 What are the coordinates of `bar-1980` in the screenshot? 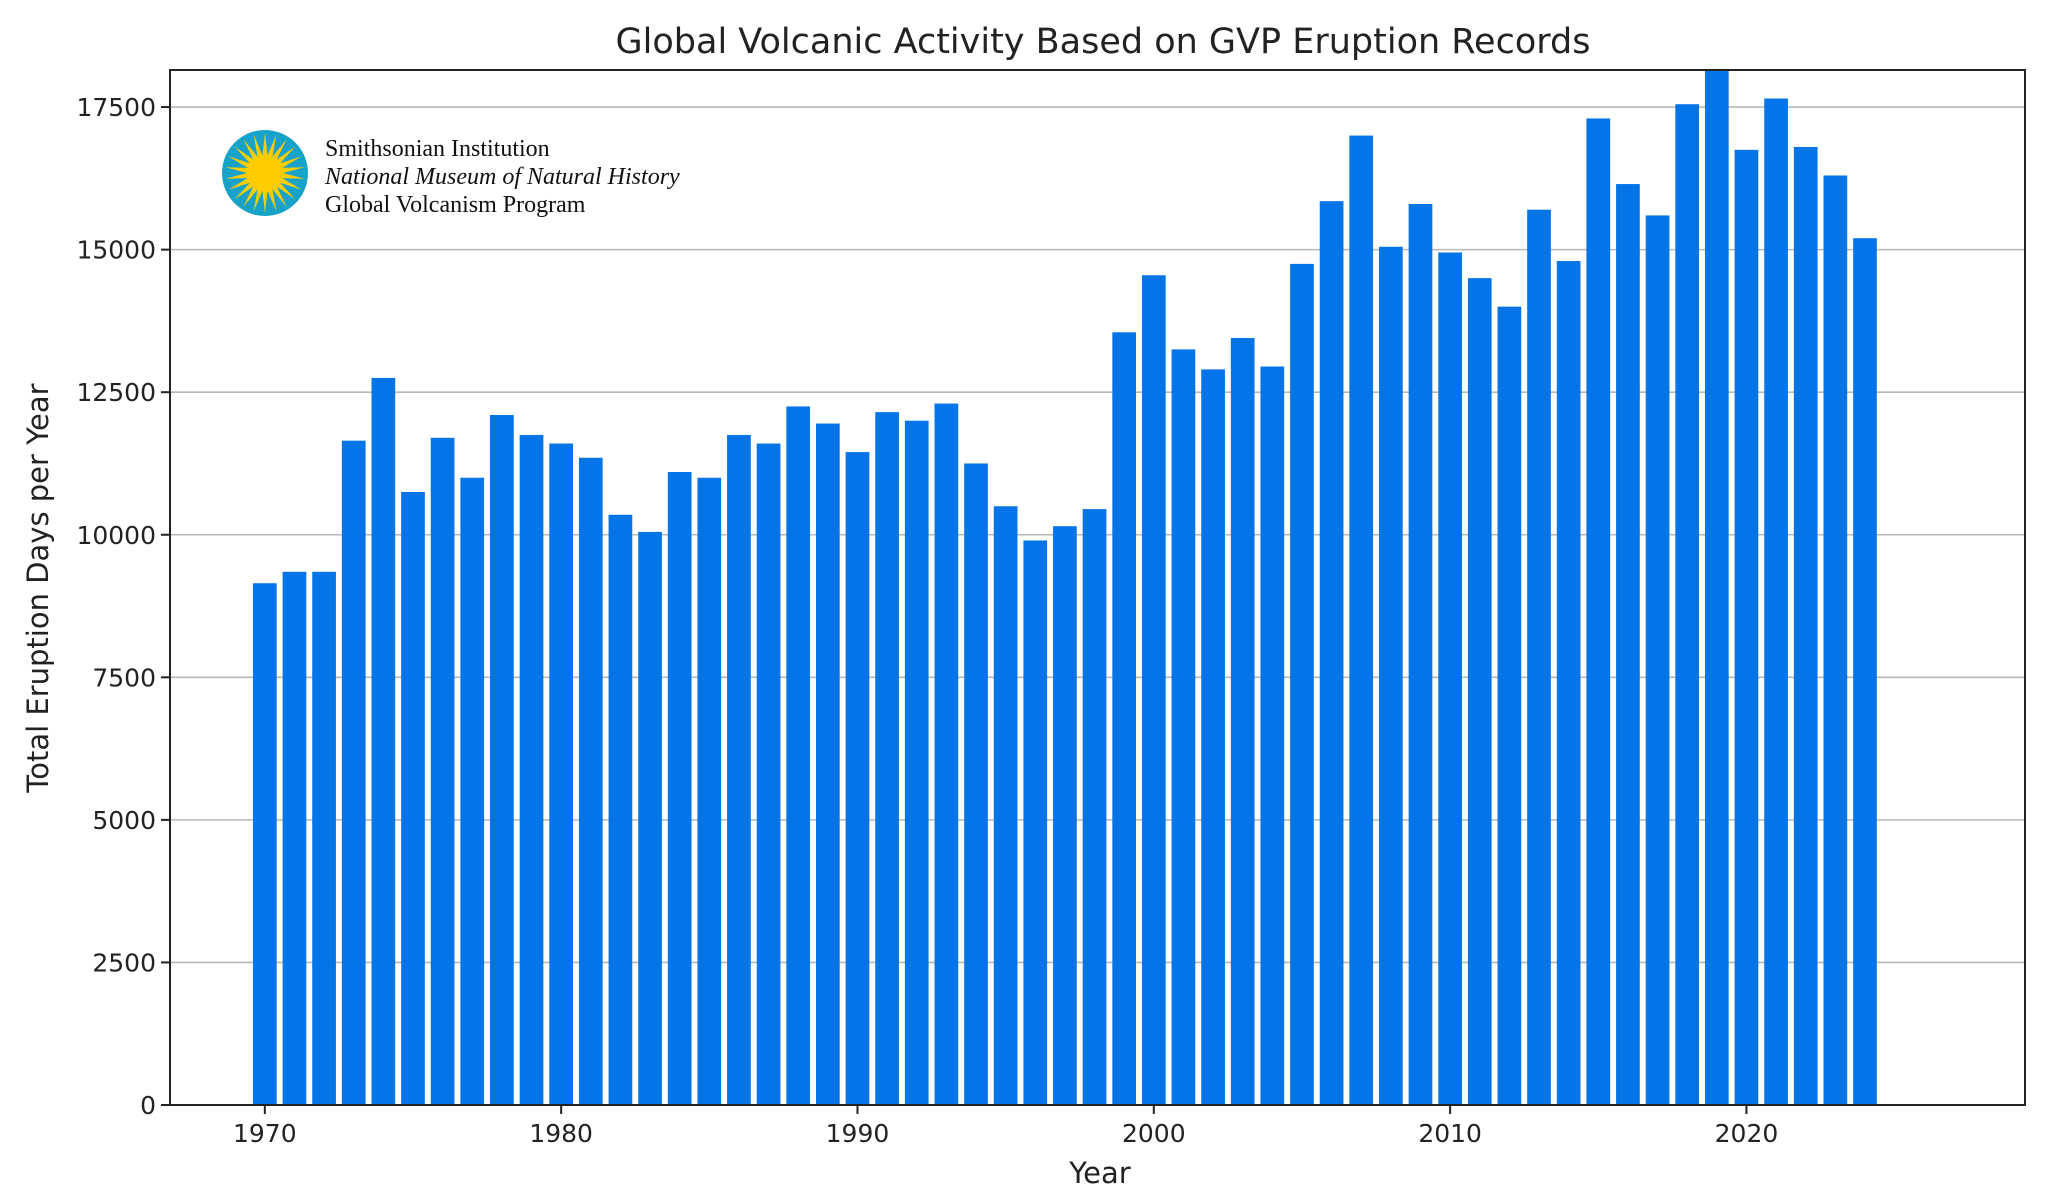 It's located at (561, 774).